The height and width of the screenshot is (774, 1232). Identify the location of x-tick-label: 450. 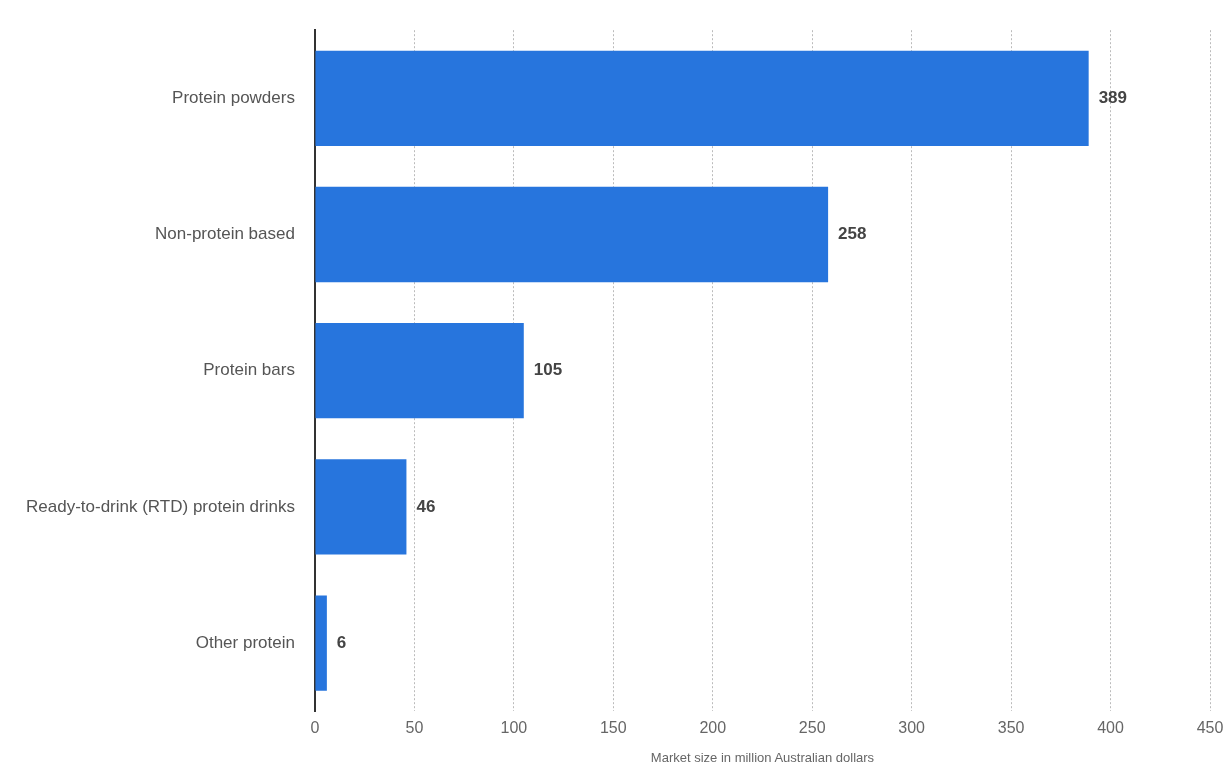
(1210, 728).